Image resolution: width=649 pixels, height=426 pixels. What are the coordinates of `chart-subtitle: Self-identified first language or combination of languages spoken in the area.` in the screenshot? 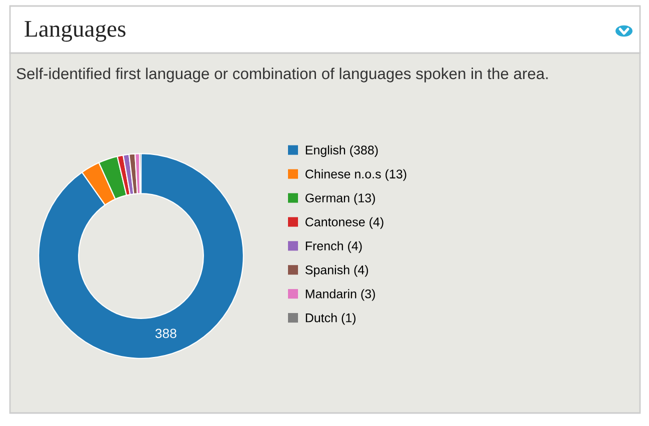 It's located at (282, 75).